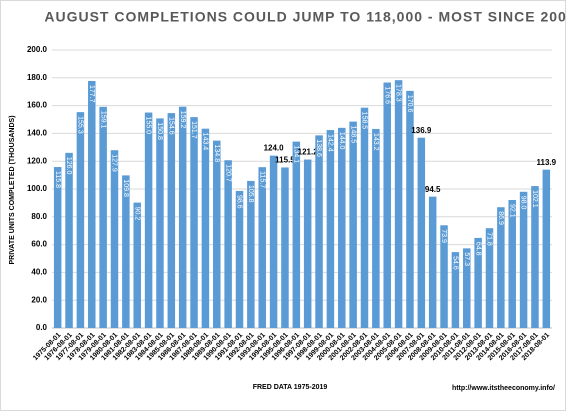 The image size is (566, 411). What do you see at coordinates (39, 244) in the screenshot?
I see `y-tick-label: 60.0` at bounding box center [39, 244].